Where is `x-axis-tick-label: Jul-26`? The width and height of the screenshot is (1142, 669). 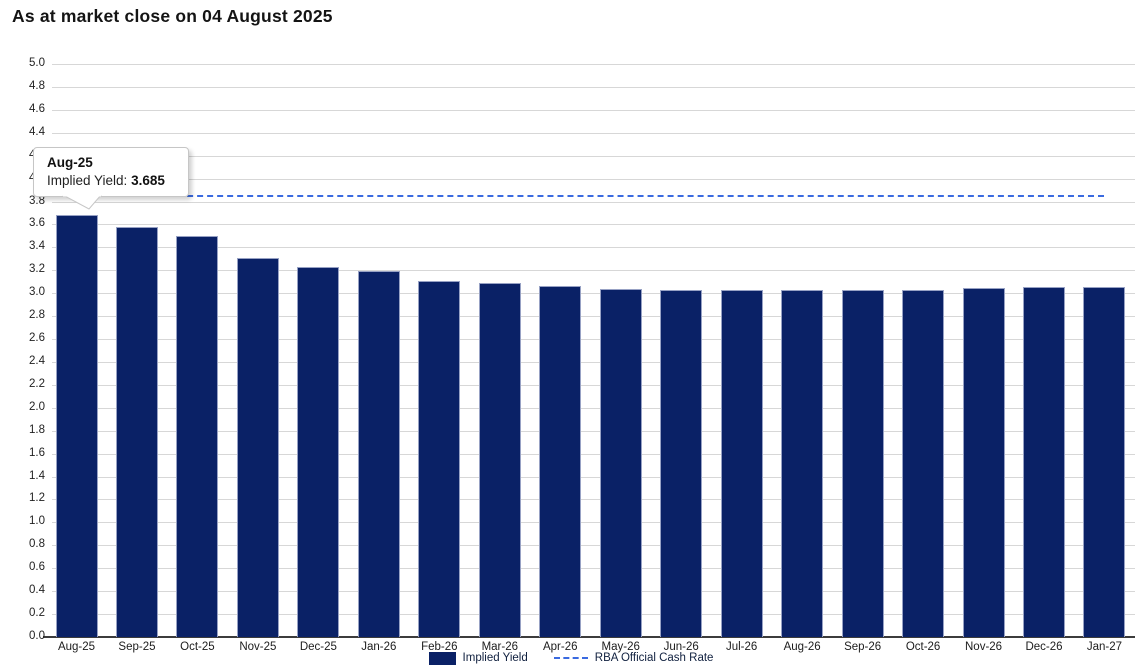 x-axis-tick-label: Jul-26 is located at coordinates (741, 647).